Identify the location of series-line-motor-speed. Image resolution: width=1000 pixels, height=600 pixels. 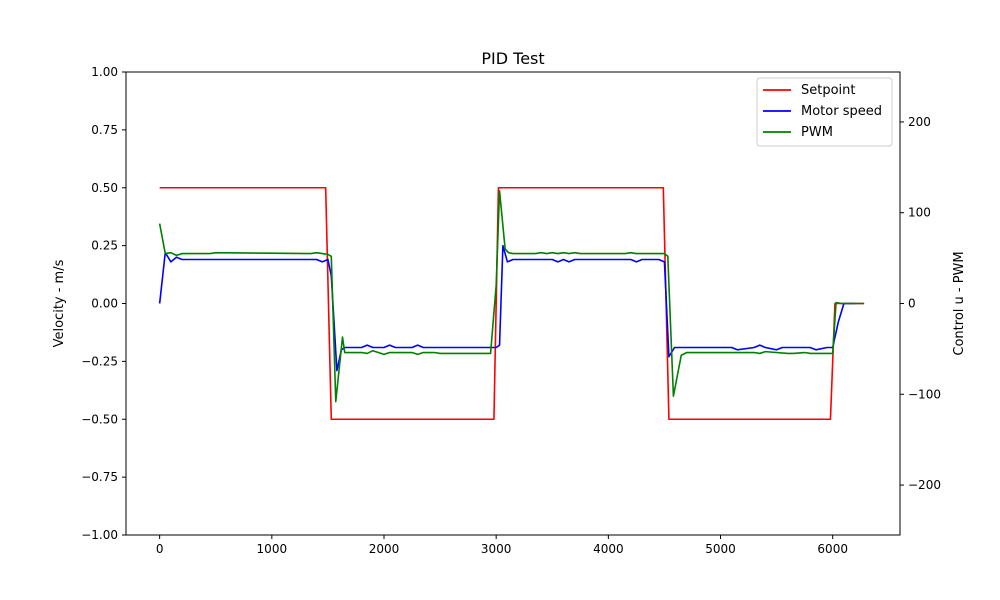
(507, 308).